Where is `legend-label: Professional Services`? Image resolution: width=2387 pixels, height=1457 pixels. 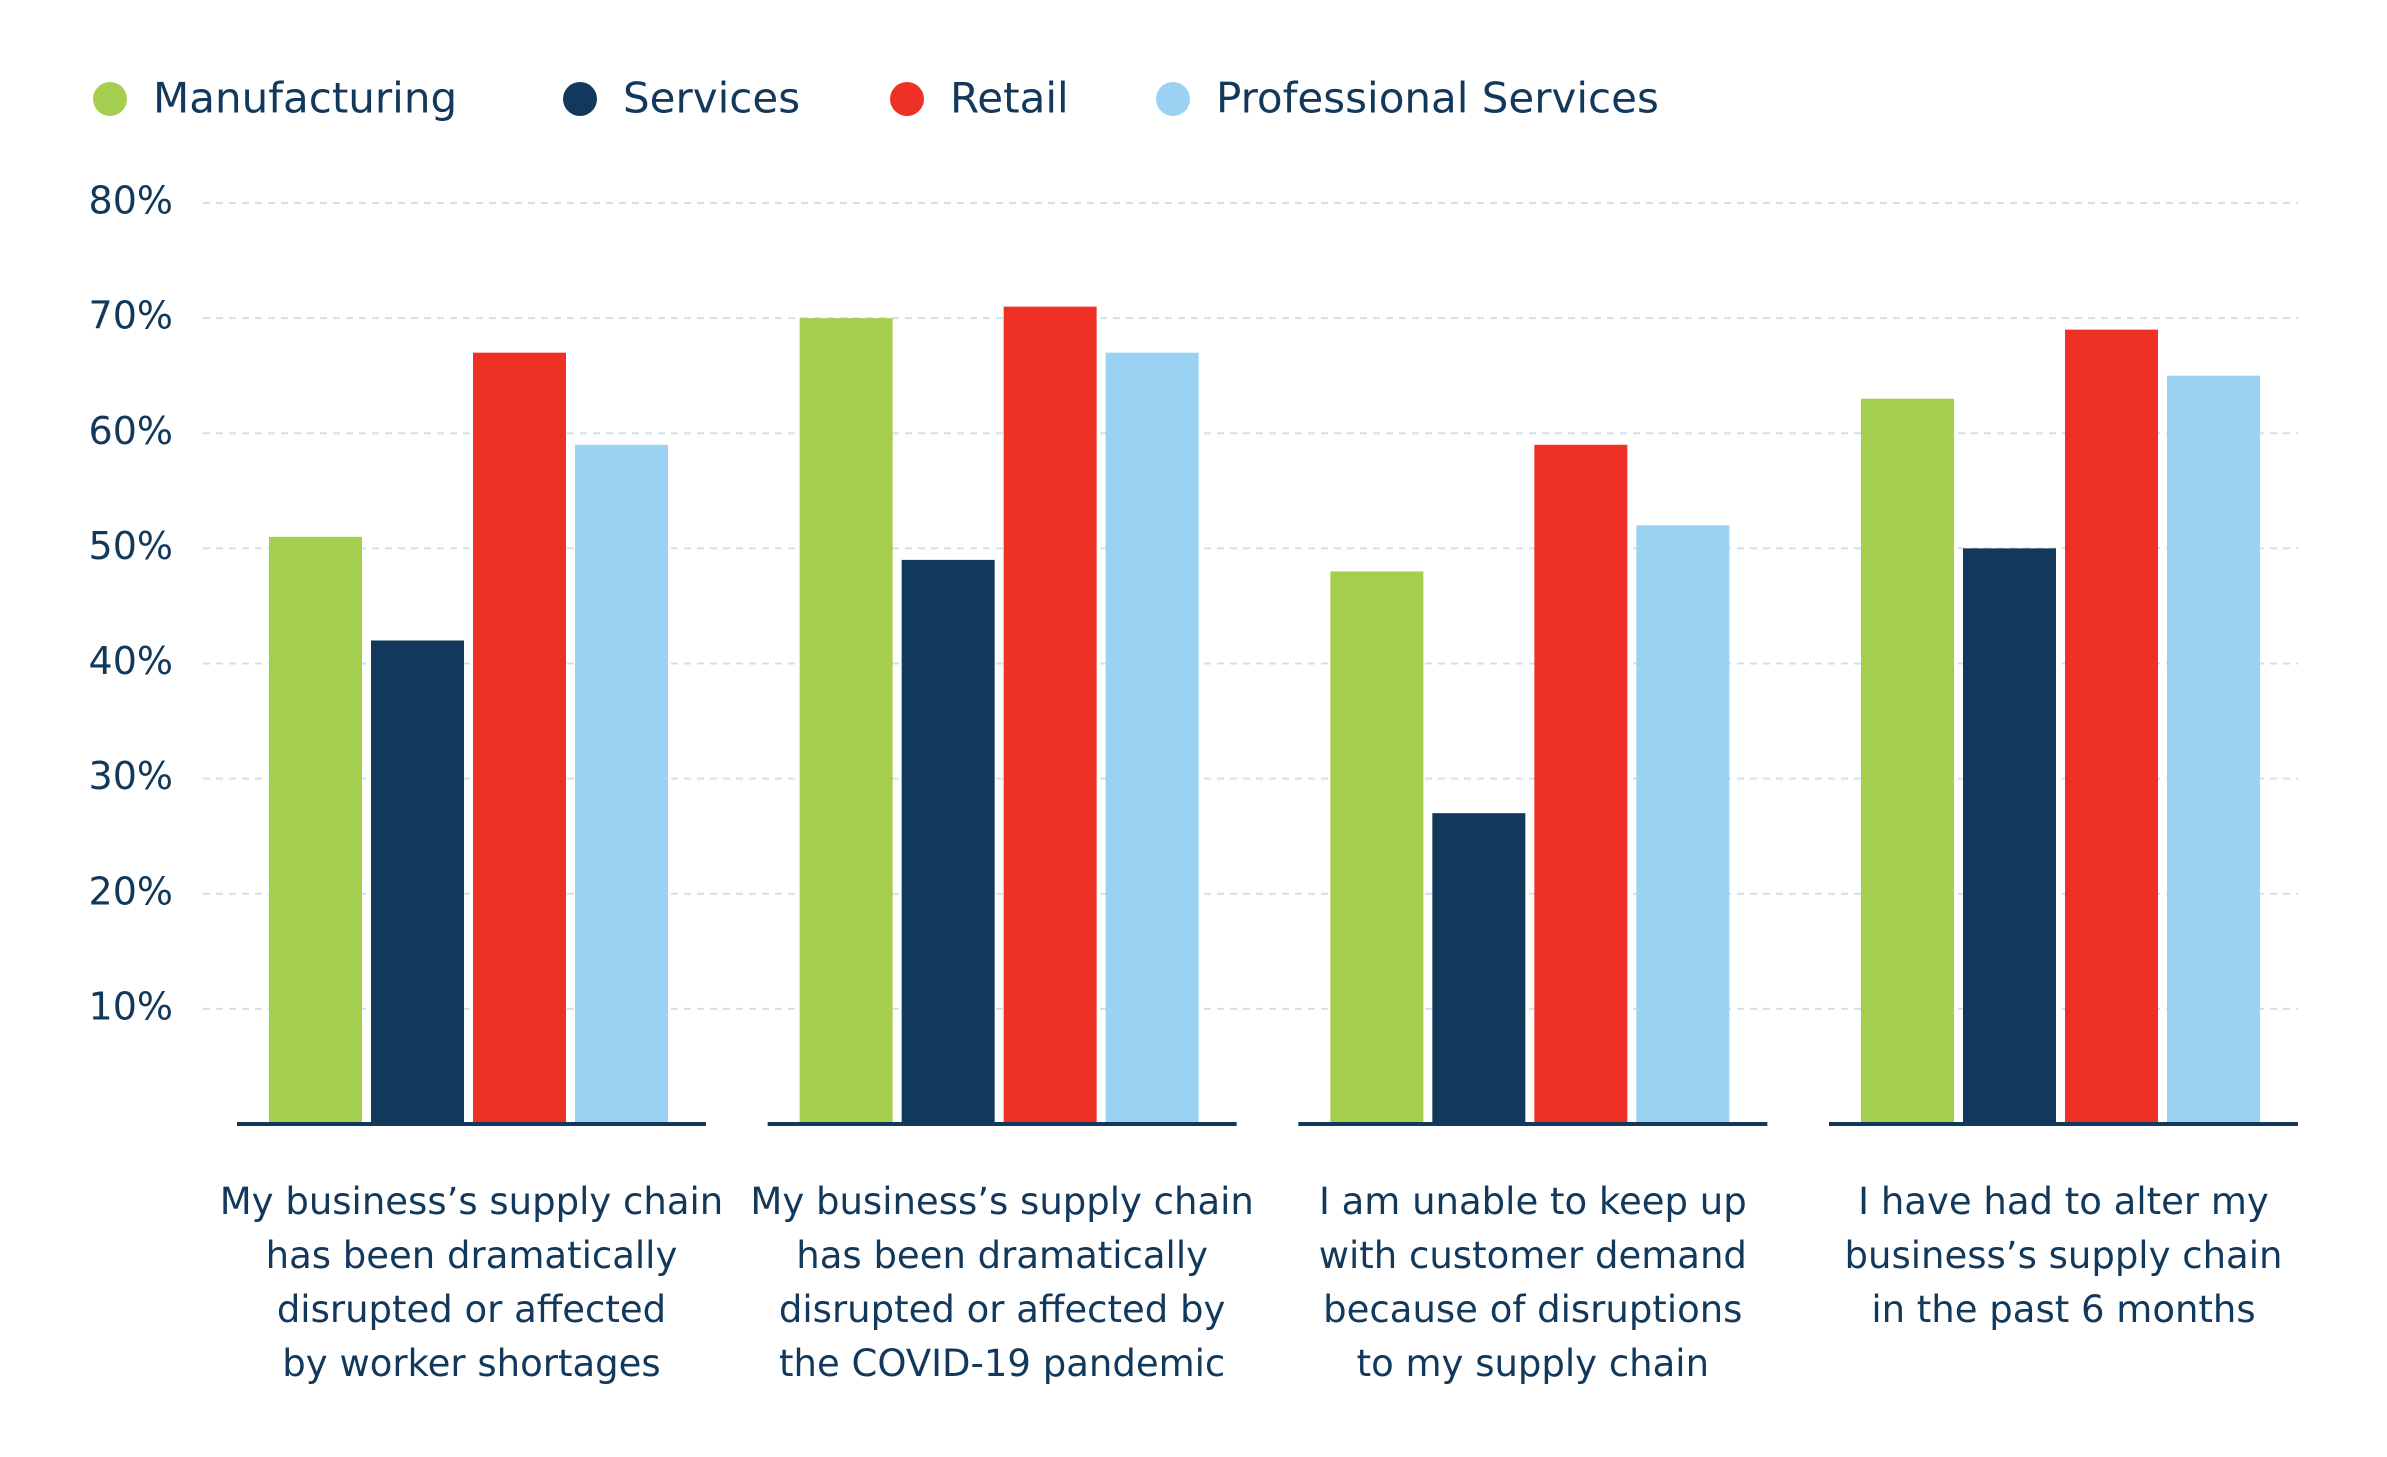
legend-label: Professional Services is located at coordinates (1437, 98).